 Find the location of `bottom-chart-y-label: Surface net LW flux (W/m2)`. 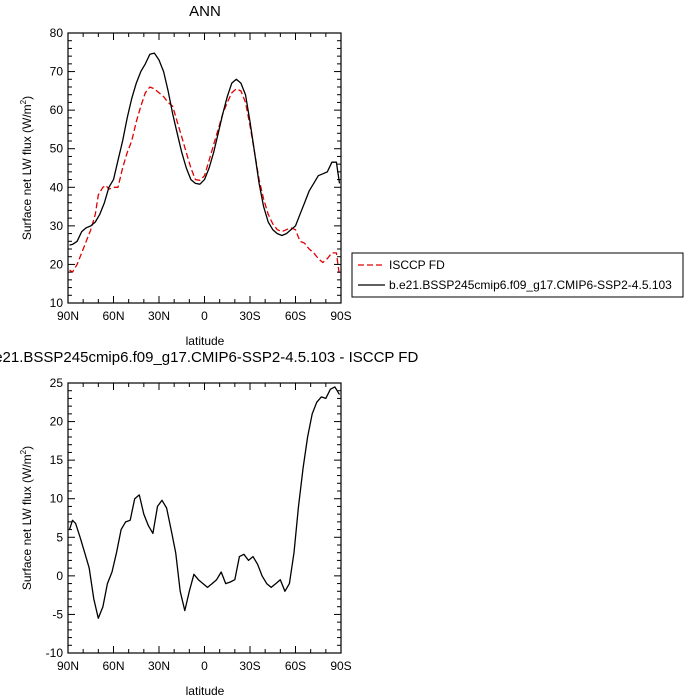

bottom-chart-y-label: Surface net LW flux (W/m2) is located at coordinates (26, 518).